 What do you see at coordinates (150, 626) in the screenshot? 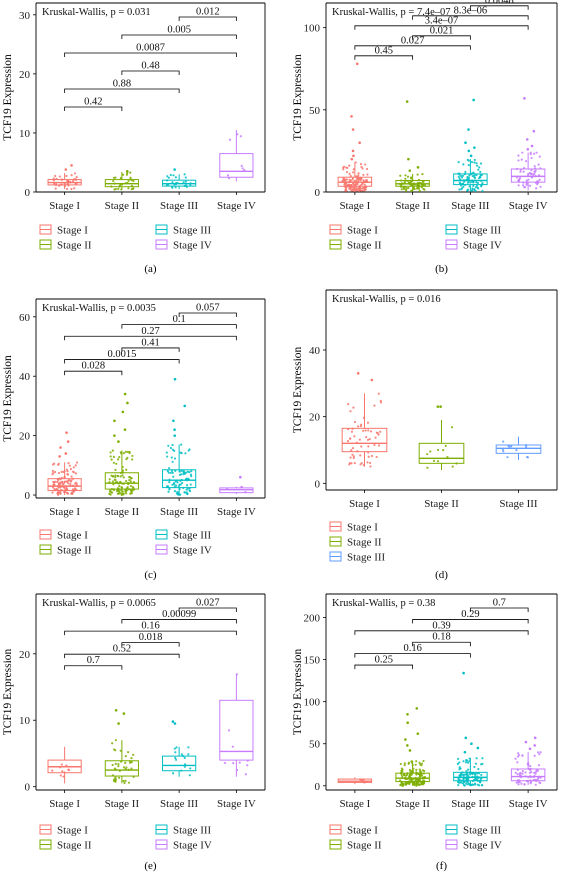
I see `p-value-label: 0.16` at bounding box center [150, 626].